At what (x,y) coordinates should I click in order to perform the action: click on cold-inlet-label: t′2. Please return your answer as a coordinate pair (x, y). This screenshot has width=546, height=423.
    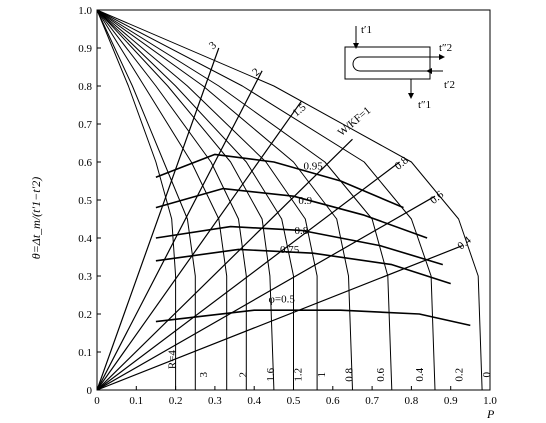
    Looking at the image, I should click on (449, 85).